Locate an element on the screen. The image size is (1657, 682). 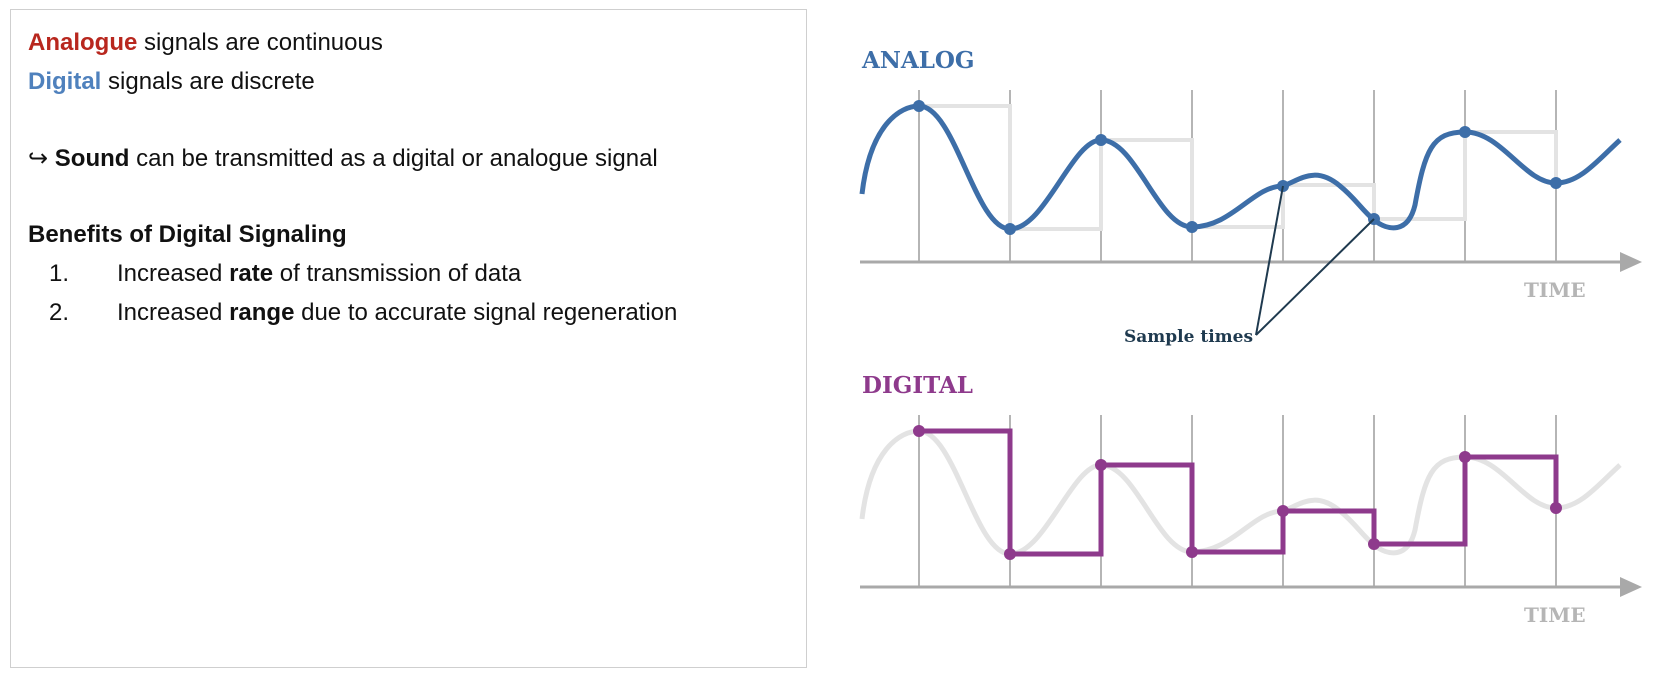
digital-grid is located at coordinates (1237, 501).